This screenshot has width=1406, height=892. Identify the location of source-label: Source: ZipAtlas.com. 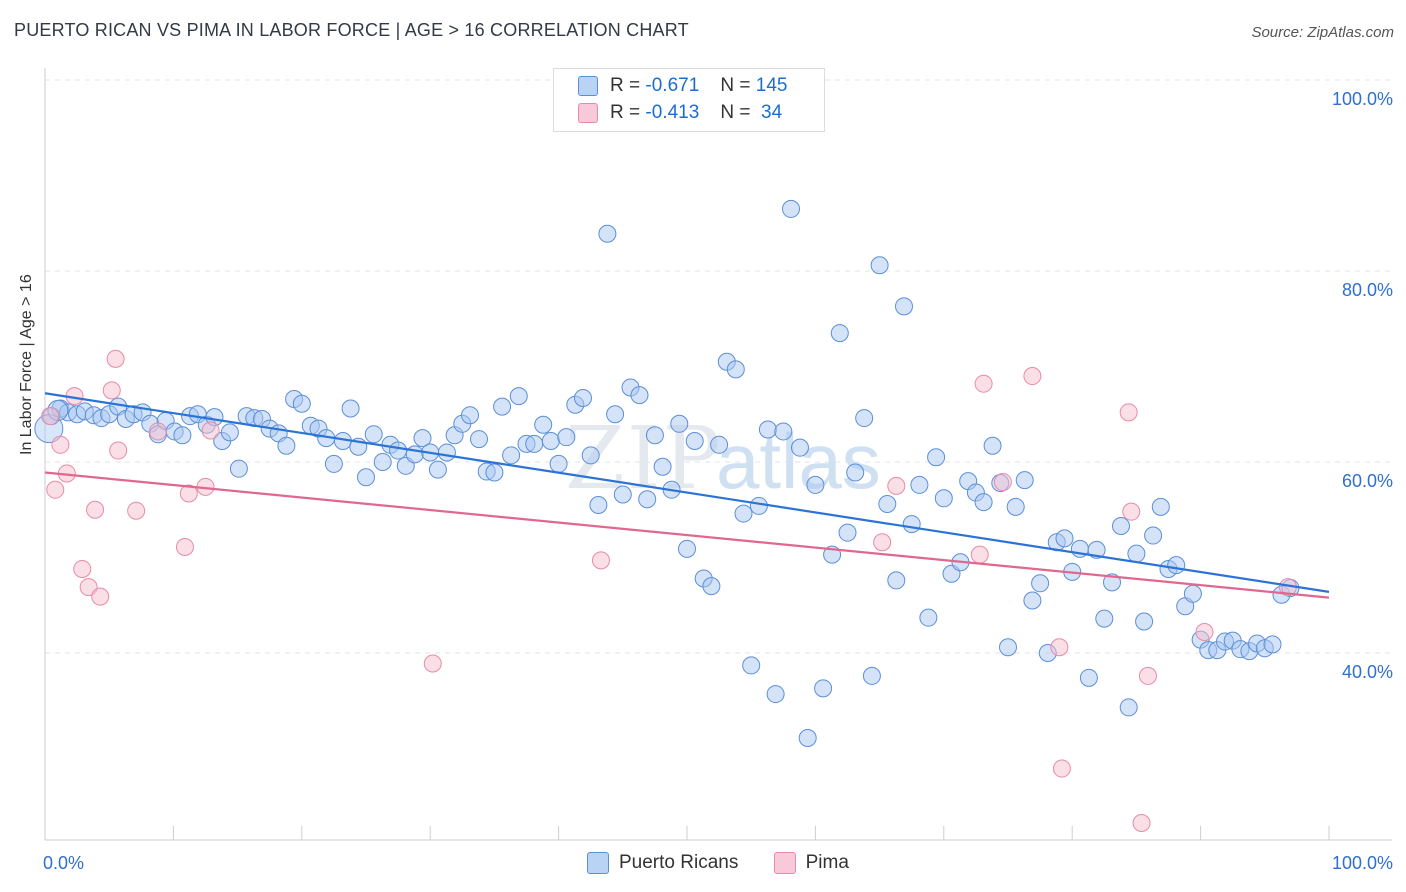
(1322, 32).